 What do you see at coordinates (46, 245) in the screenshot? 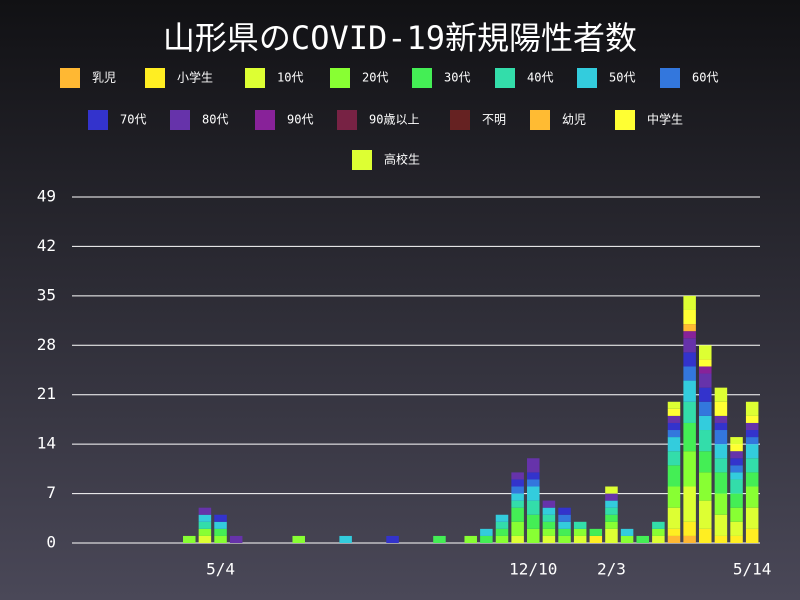
I see `y-tick-label: 42` at bounding box center [46, 245].